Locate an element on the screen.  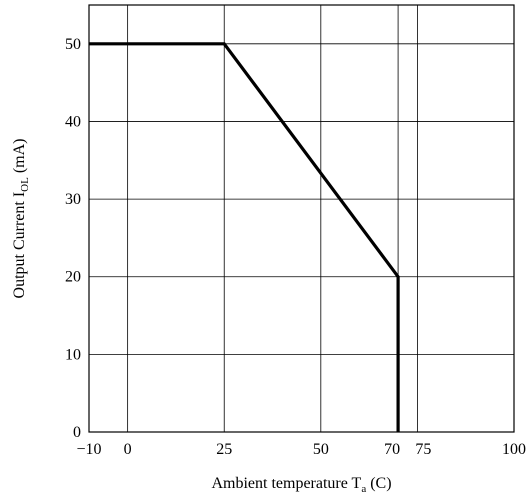
x-axis-label: Ambient temperature Ta (C) is located at coordinates (301, 485).